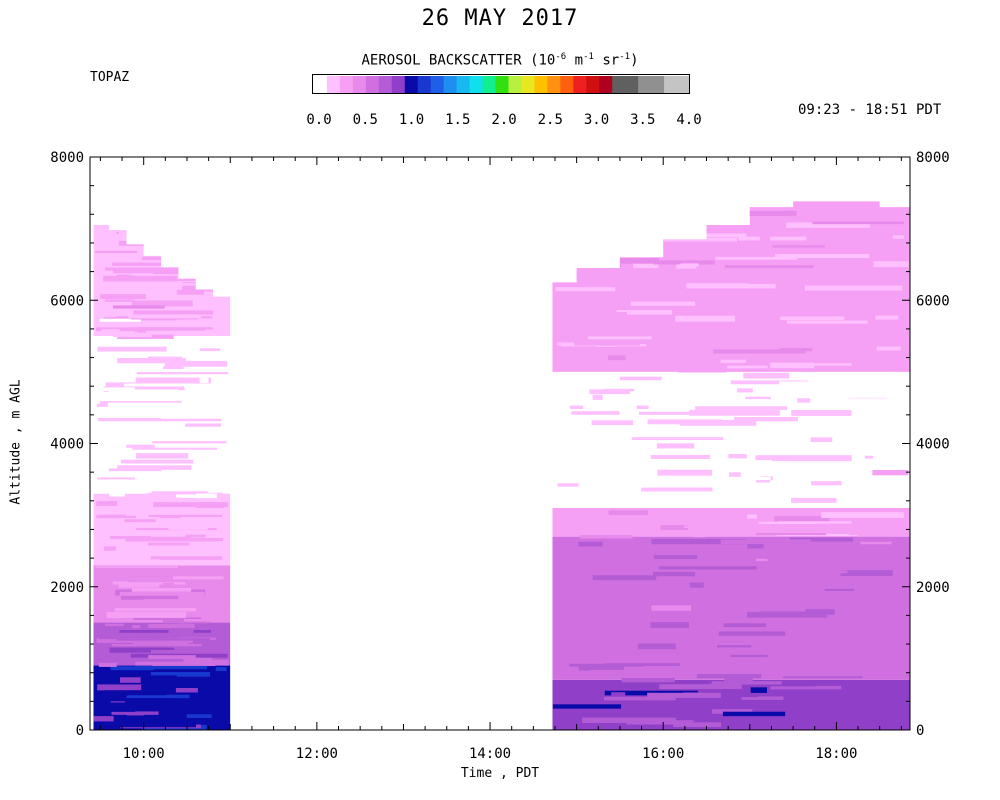  What do you see at coordinates (500, 18) in the screenshot?
I see `chart-title: 26 MAY 2017` at bounding box center [500, 18].